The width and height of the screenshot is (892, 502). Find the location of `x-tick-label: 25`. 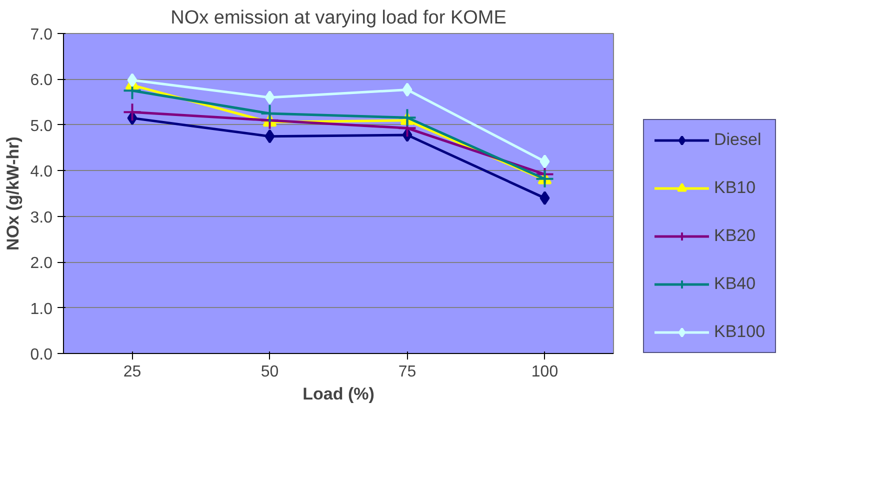

x-tick-label: 25 is located at coordinates (132, 372).